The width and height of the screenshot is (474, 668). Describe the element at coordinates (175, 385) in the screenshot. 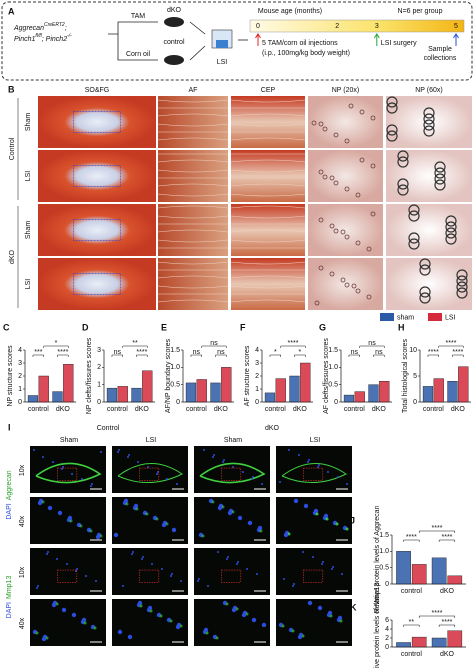

I see `y-tick-label: 0.5` at that location.